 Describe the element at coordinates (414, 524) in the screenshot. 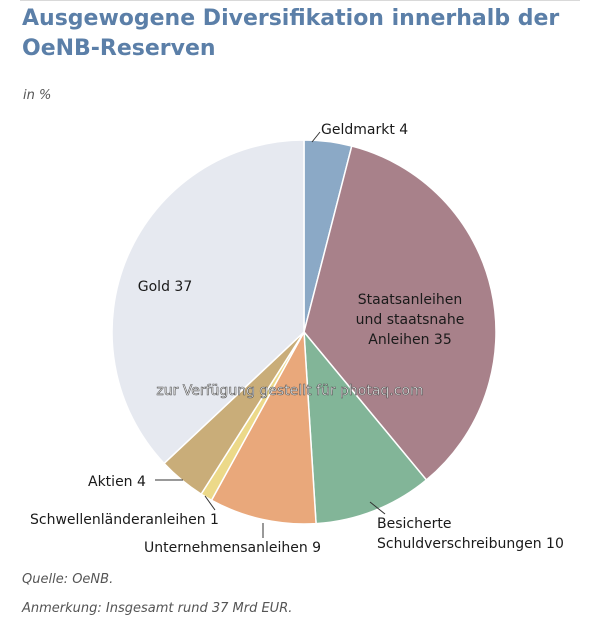

I see `slice-label-3-line-1: Besicherte` at that location.